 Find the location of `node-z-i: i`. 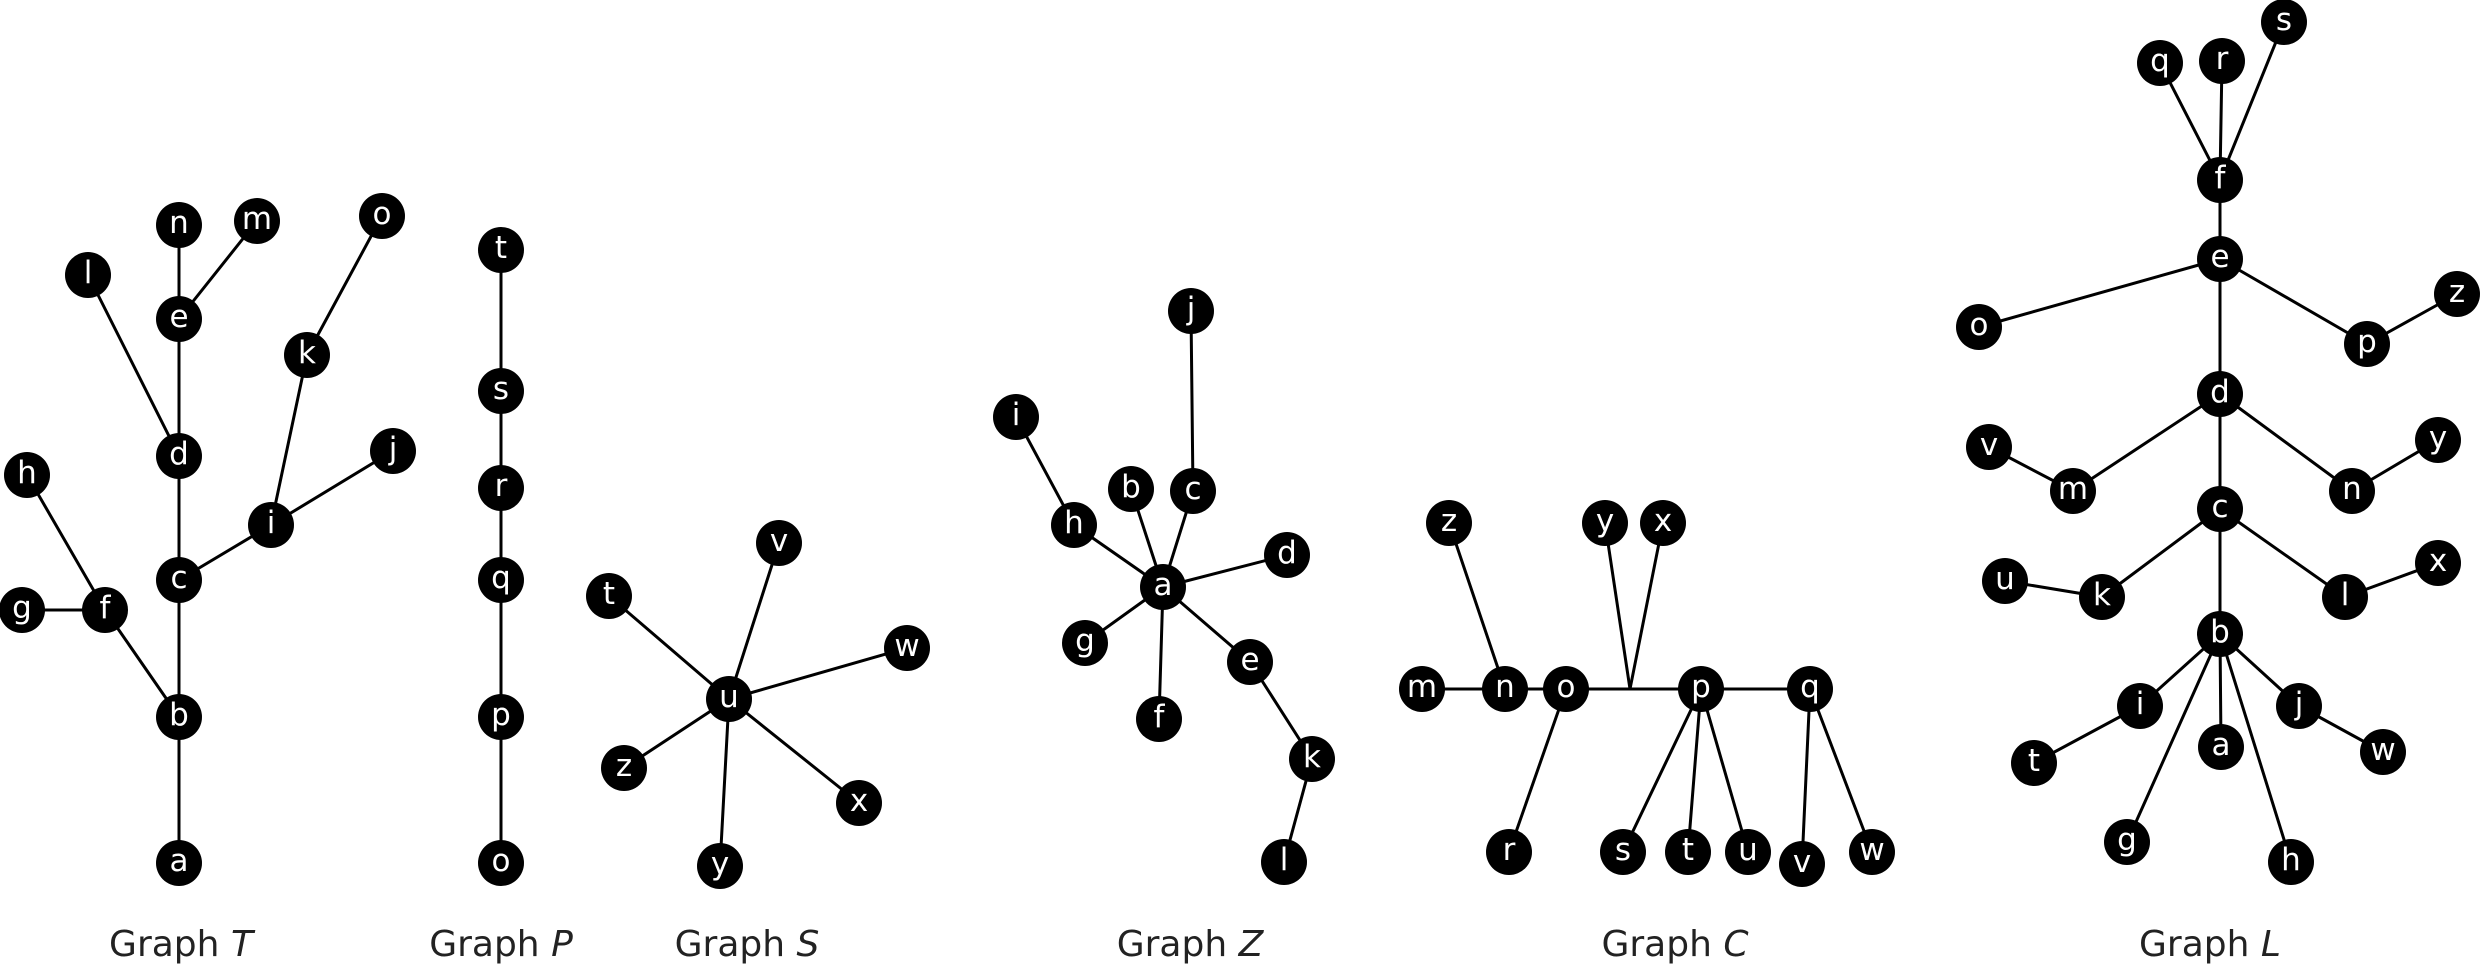

node-z-i: i is located at coordinates (1016, 417).